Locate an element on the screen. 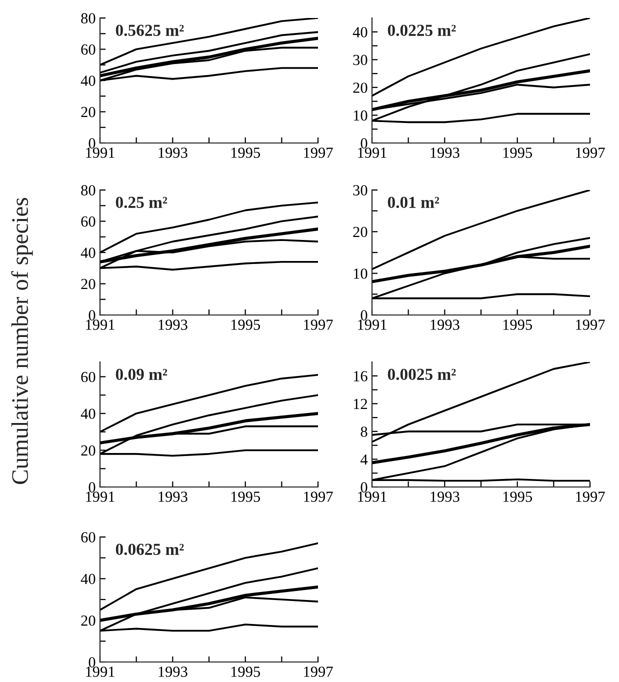 The image size is (619, 682). chart-title: 0.09 m² is located at coordinates (142, 374).